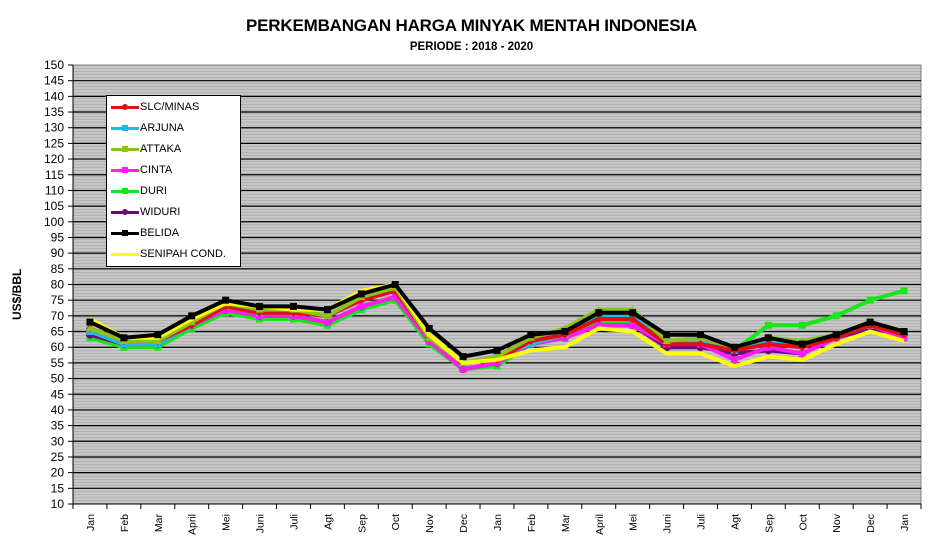  I want to click on legend-item: SLC/MINAS, so click(155, 107).